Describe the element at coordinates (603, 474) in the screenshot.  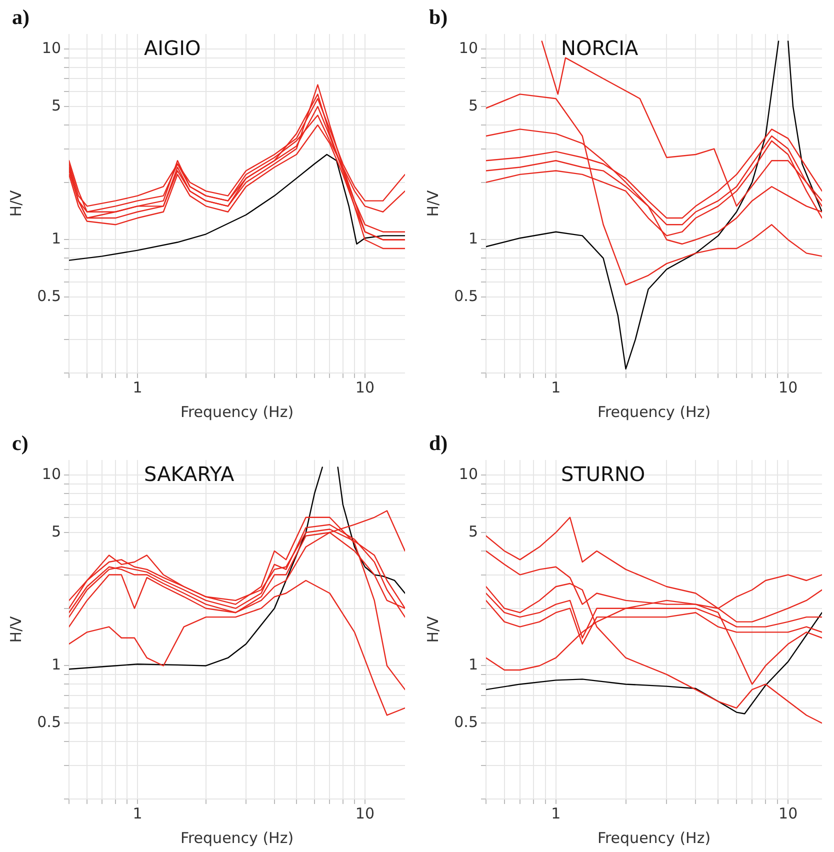
I see `chart-title: STURNO` at that location.